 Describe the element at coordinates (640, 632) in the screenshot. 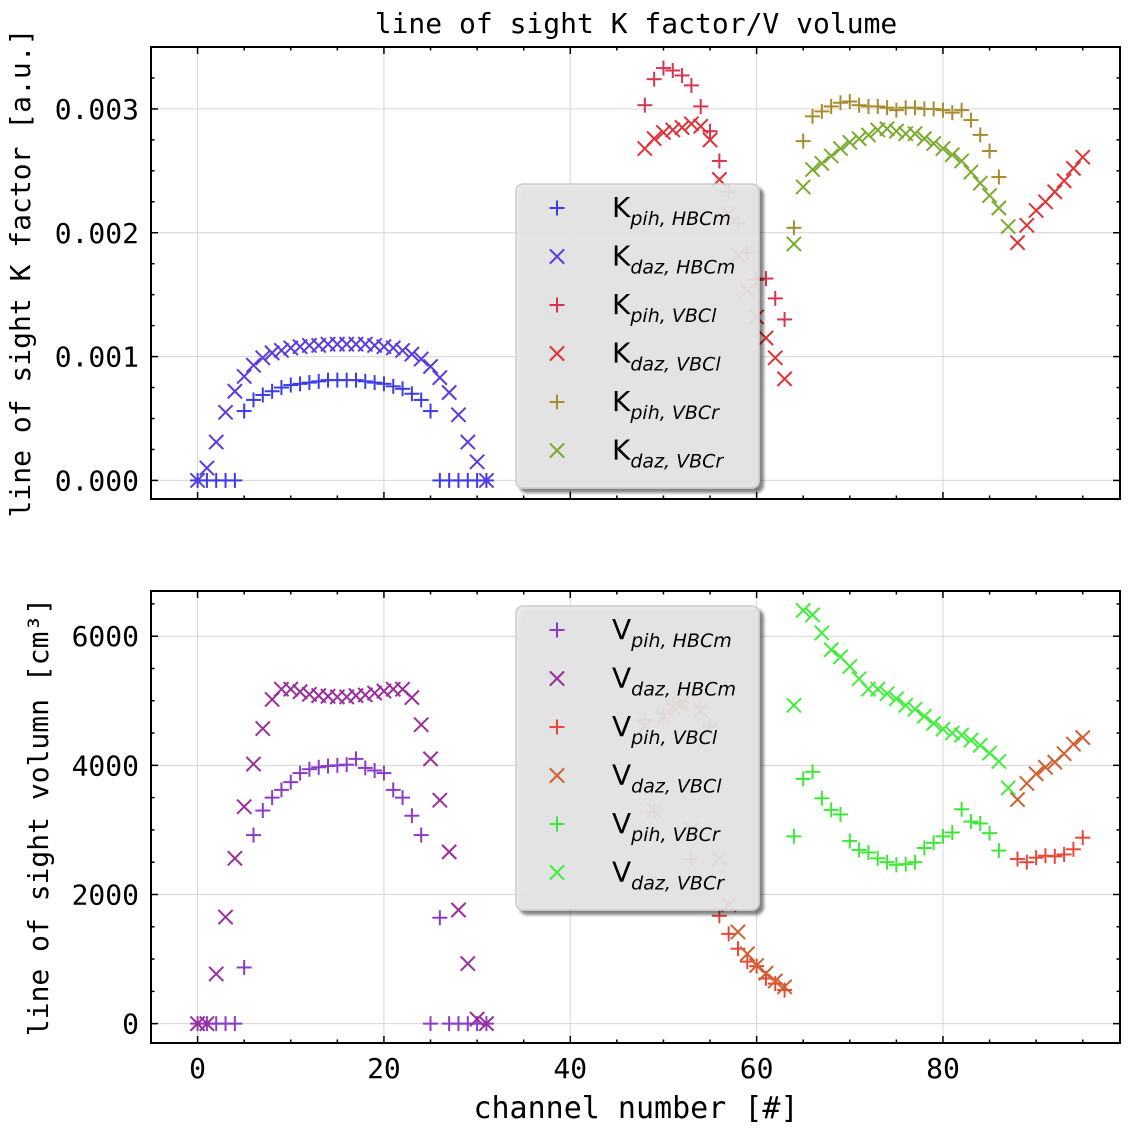

I see `legend-item: Vpih, HBCm` at that location.